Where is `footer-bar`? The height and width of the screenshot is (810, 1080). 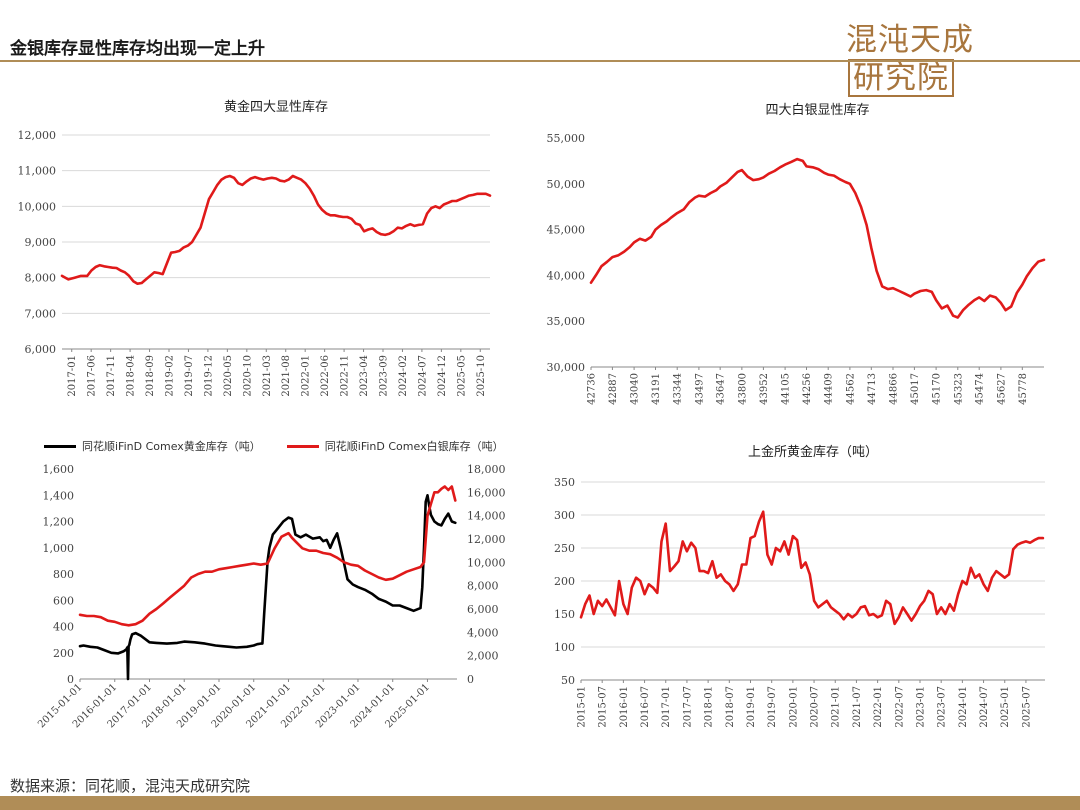 footer-bar is located at coordinates (540, 803).